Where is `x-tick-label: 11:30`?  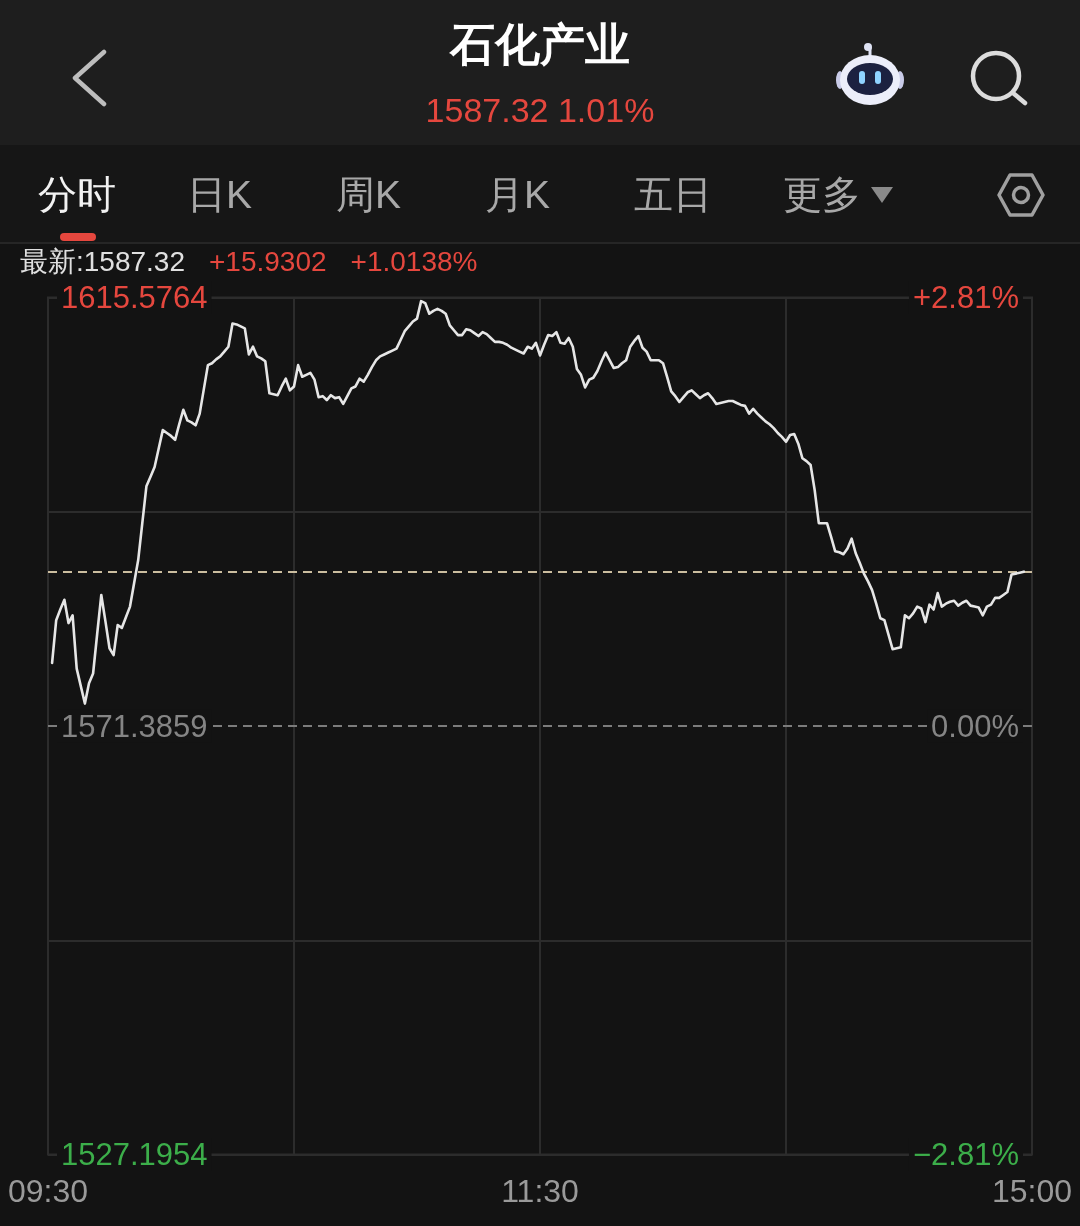 x-tick-label: 11:30 is located at coordinates (540, 1190).